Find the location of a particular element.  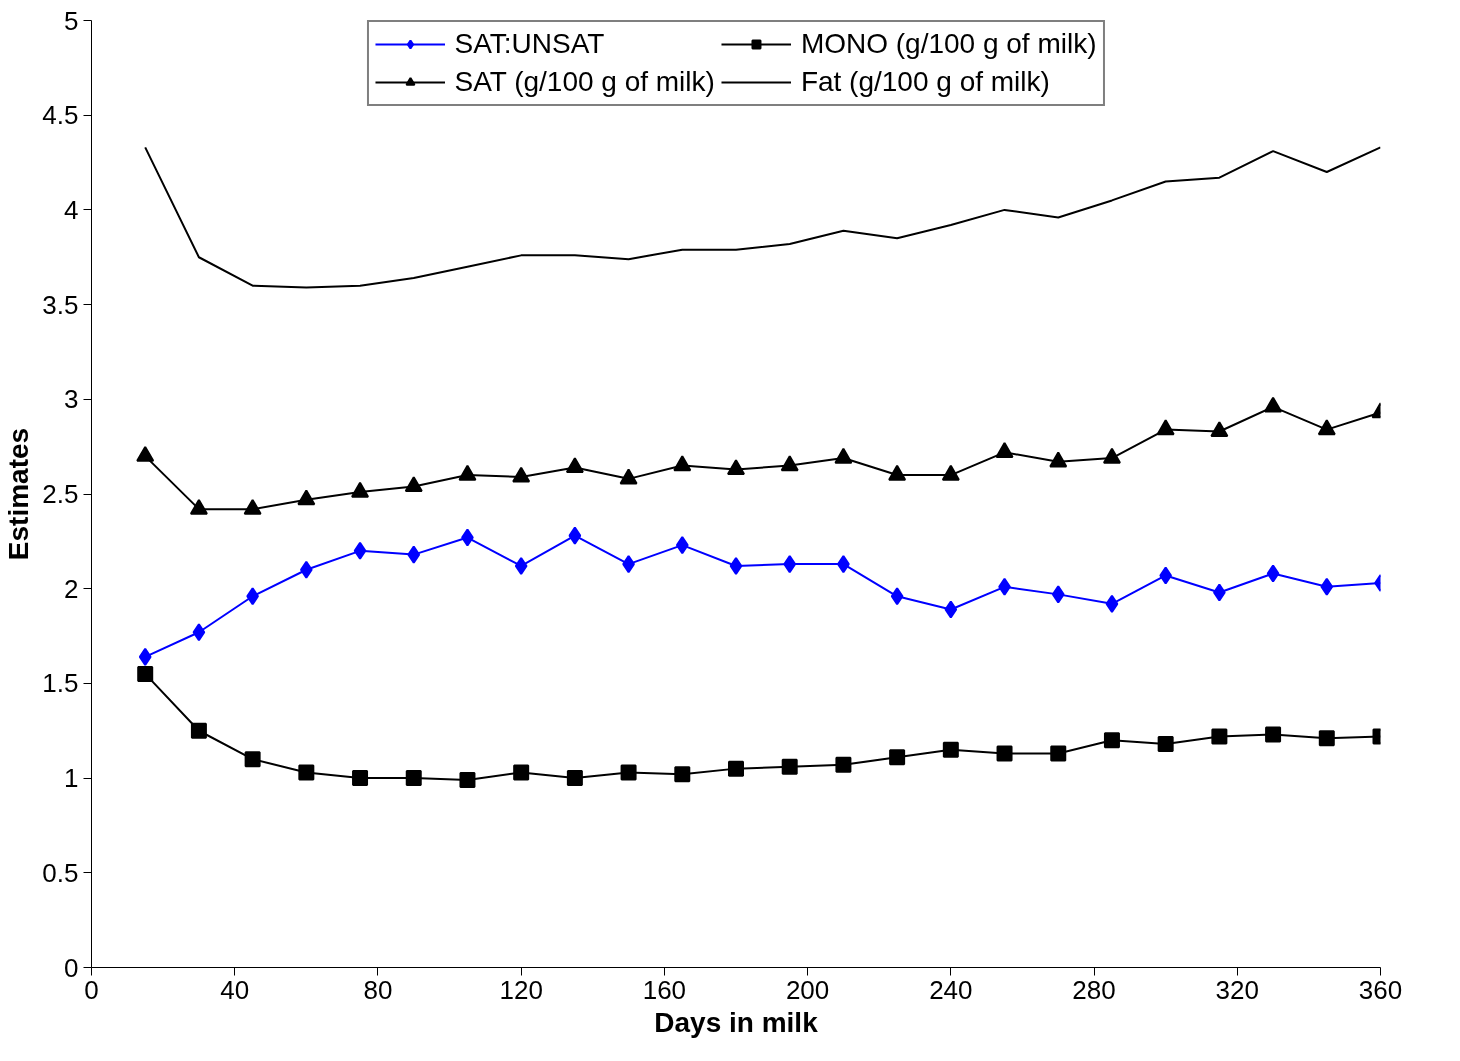

y-tick-label: 3.5 is located at coordinates (60, 304).